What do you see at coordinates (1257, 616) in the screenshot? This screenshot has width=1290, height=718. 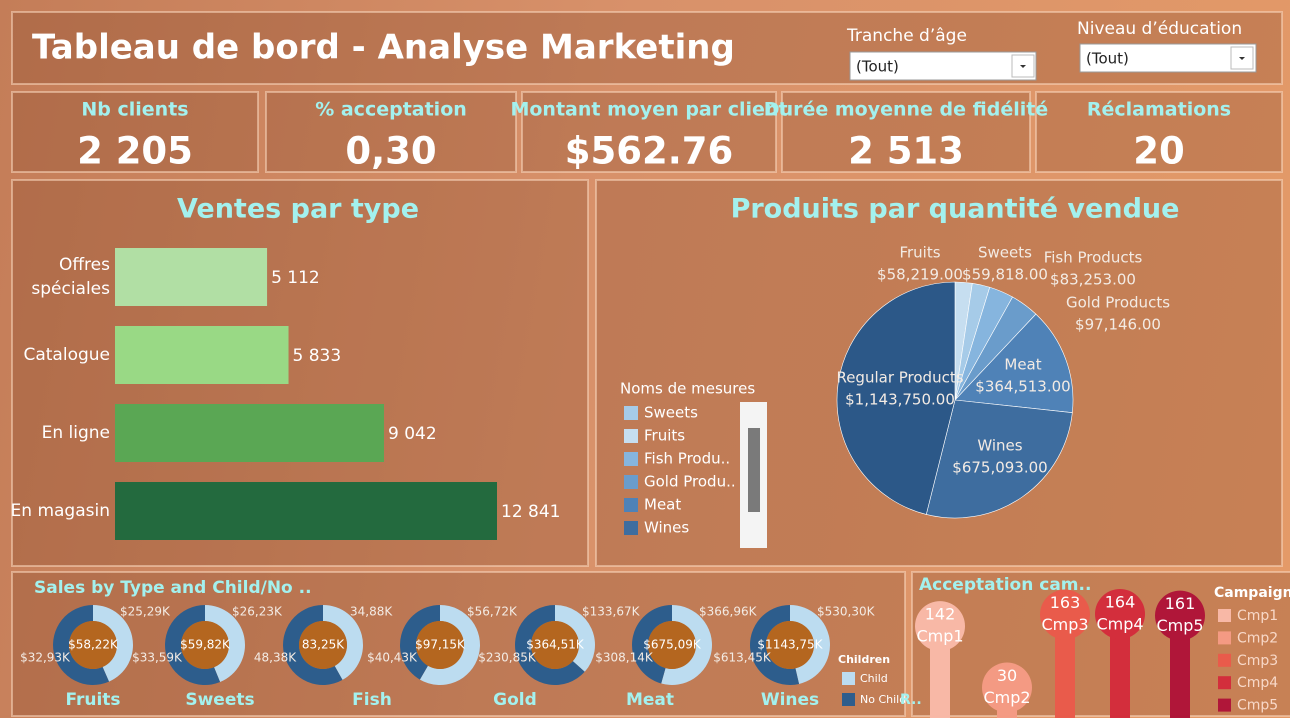 I see `legend-label: Cmp1` at bounding box center [1257, 616].